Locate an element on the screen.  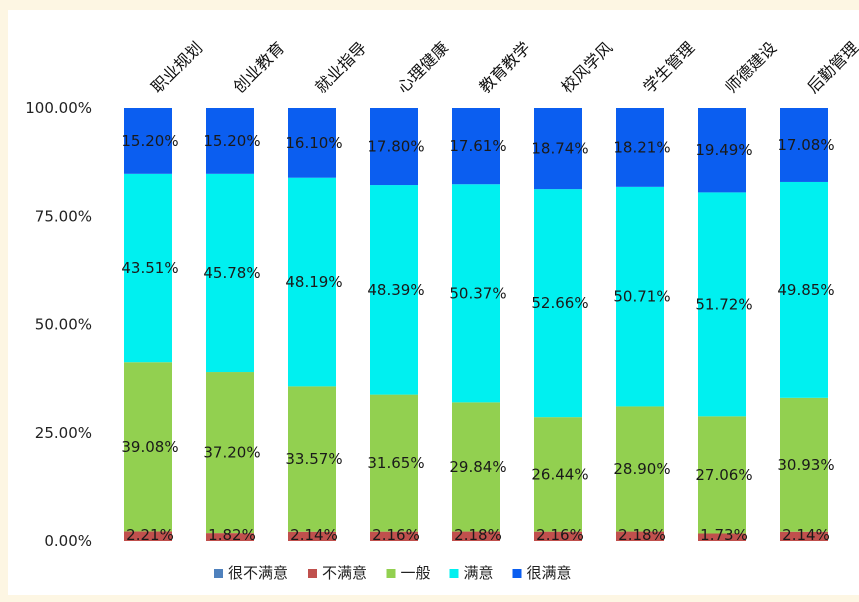
data-label: 16.10% is located at coordinates (313, 143).